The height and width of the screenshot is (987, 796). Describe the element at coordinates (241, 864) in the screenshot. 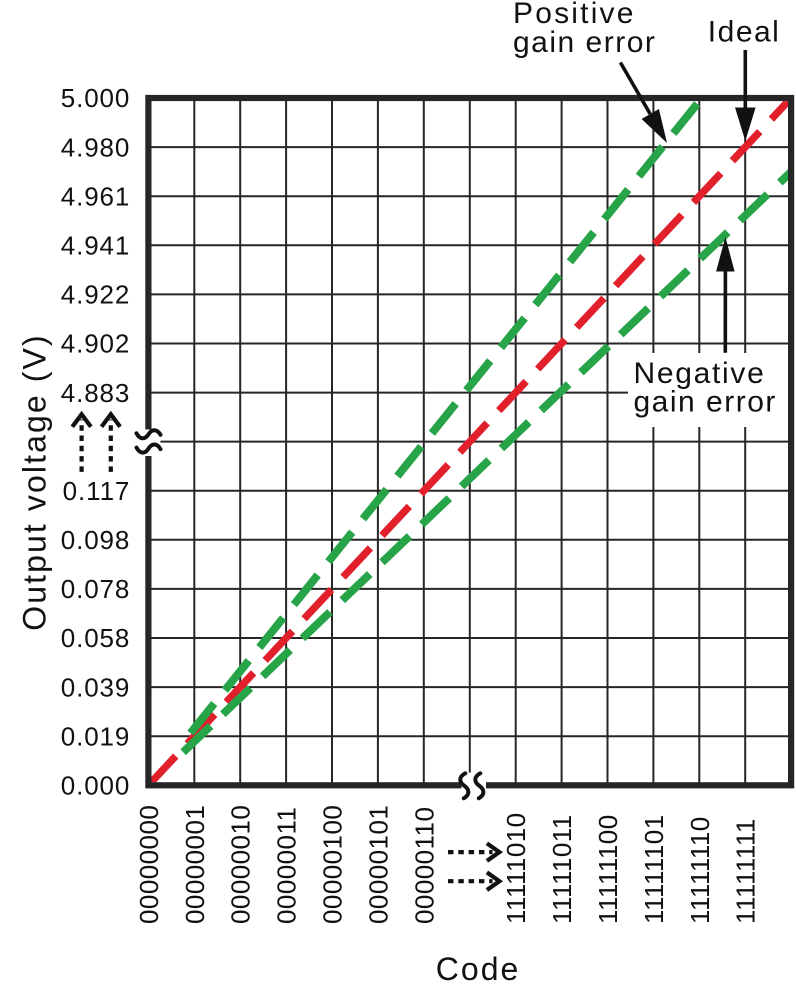

I see `svg-text: 00000010` at that location.